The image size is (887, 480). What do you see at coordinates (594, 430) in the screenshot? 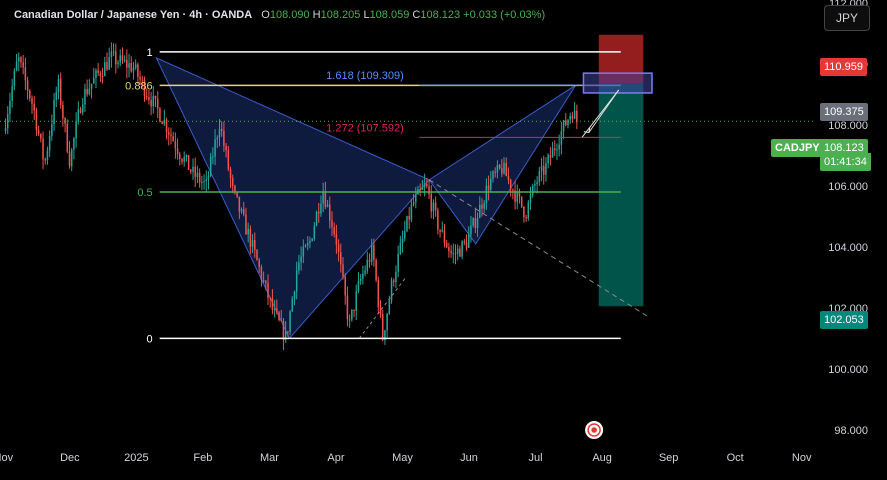
I see `event-marker-dot` at bounding box center [594, 430].